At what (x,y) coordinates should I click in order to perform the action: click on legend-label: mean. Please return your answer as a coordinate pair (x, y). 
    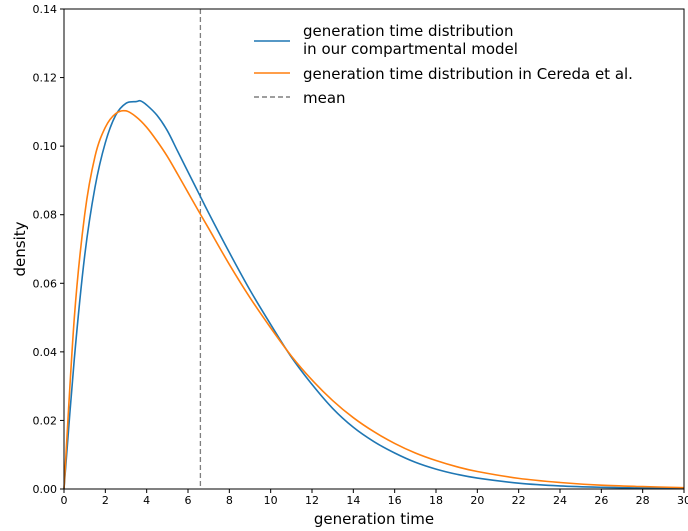
    Looking at the image, I should click on (324, 98).